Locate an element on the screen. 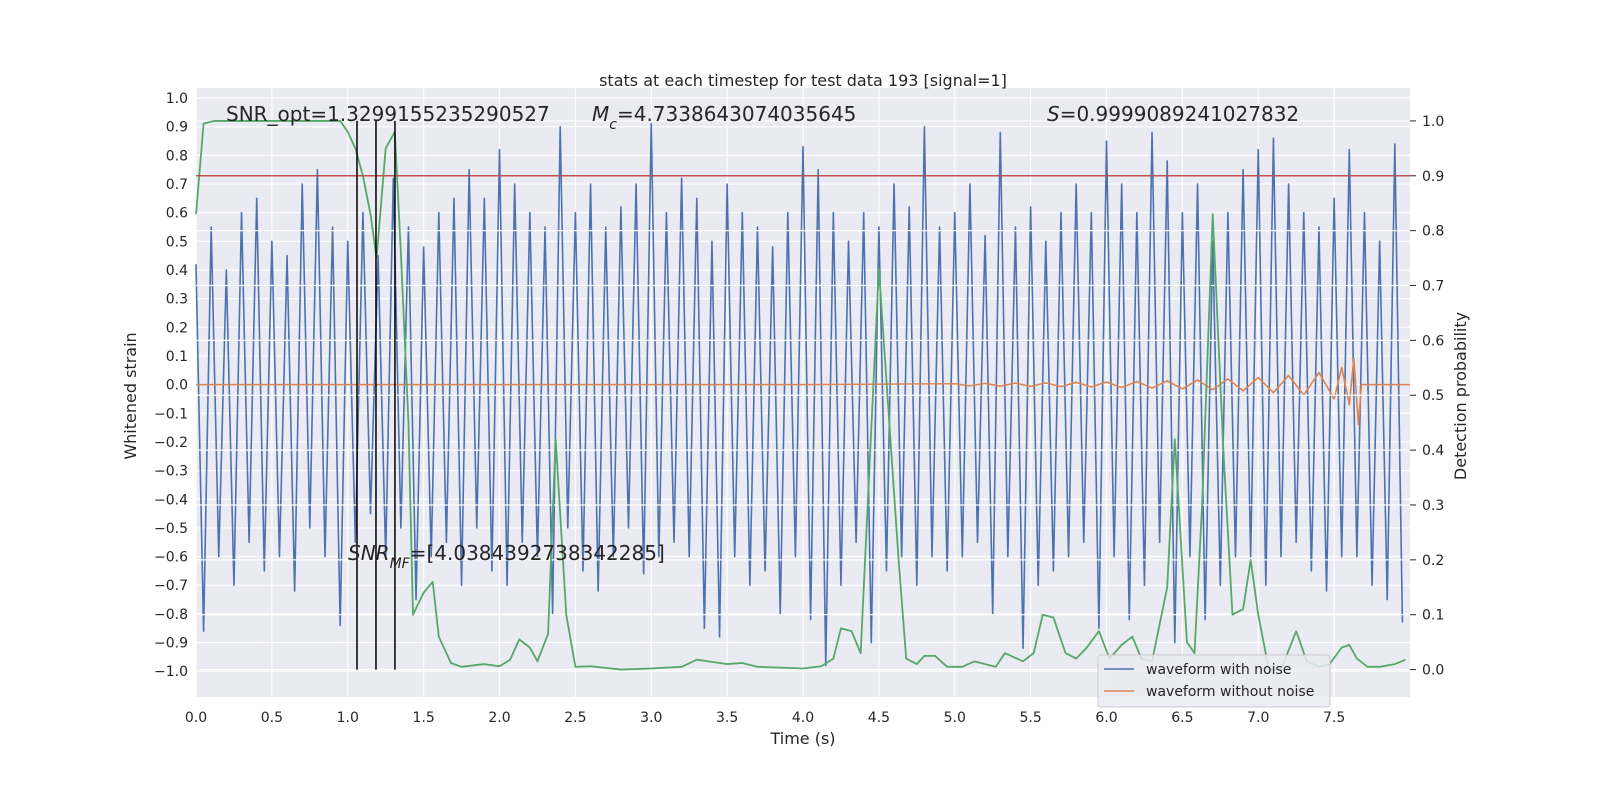 This screenshot has width=1600, height=800. annotation: SNRMF=[4.0384392738342285] is located at coordinates (506, 556).